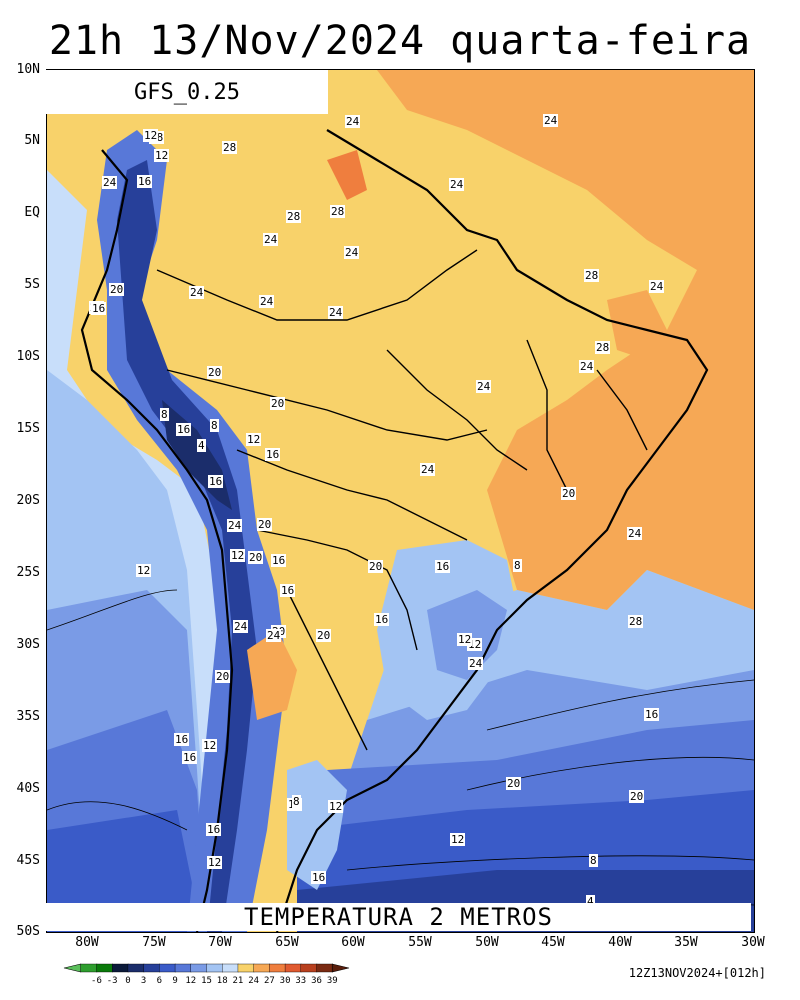 The height and width of the screenshot is (1000, 800). I want to click on colorbar-tick-label: 24, so click(253, 981).